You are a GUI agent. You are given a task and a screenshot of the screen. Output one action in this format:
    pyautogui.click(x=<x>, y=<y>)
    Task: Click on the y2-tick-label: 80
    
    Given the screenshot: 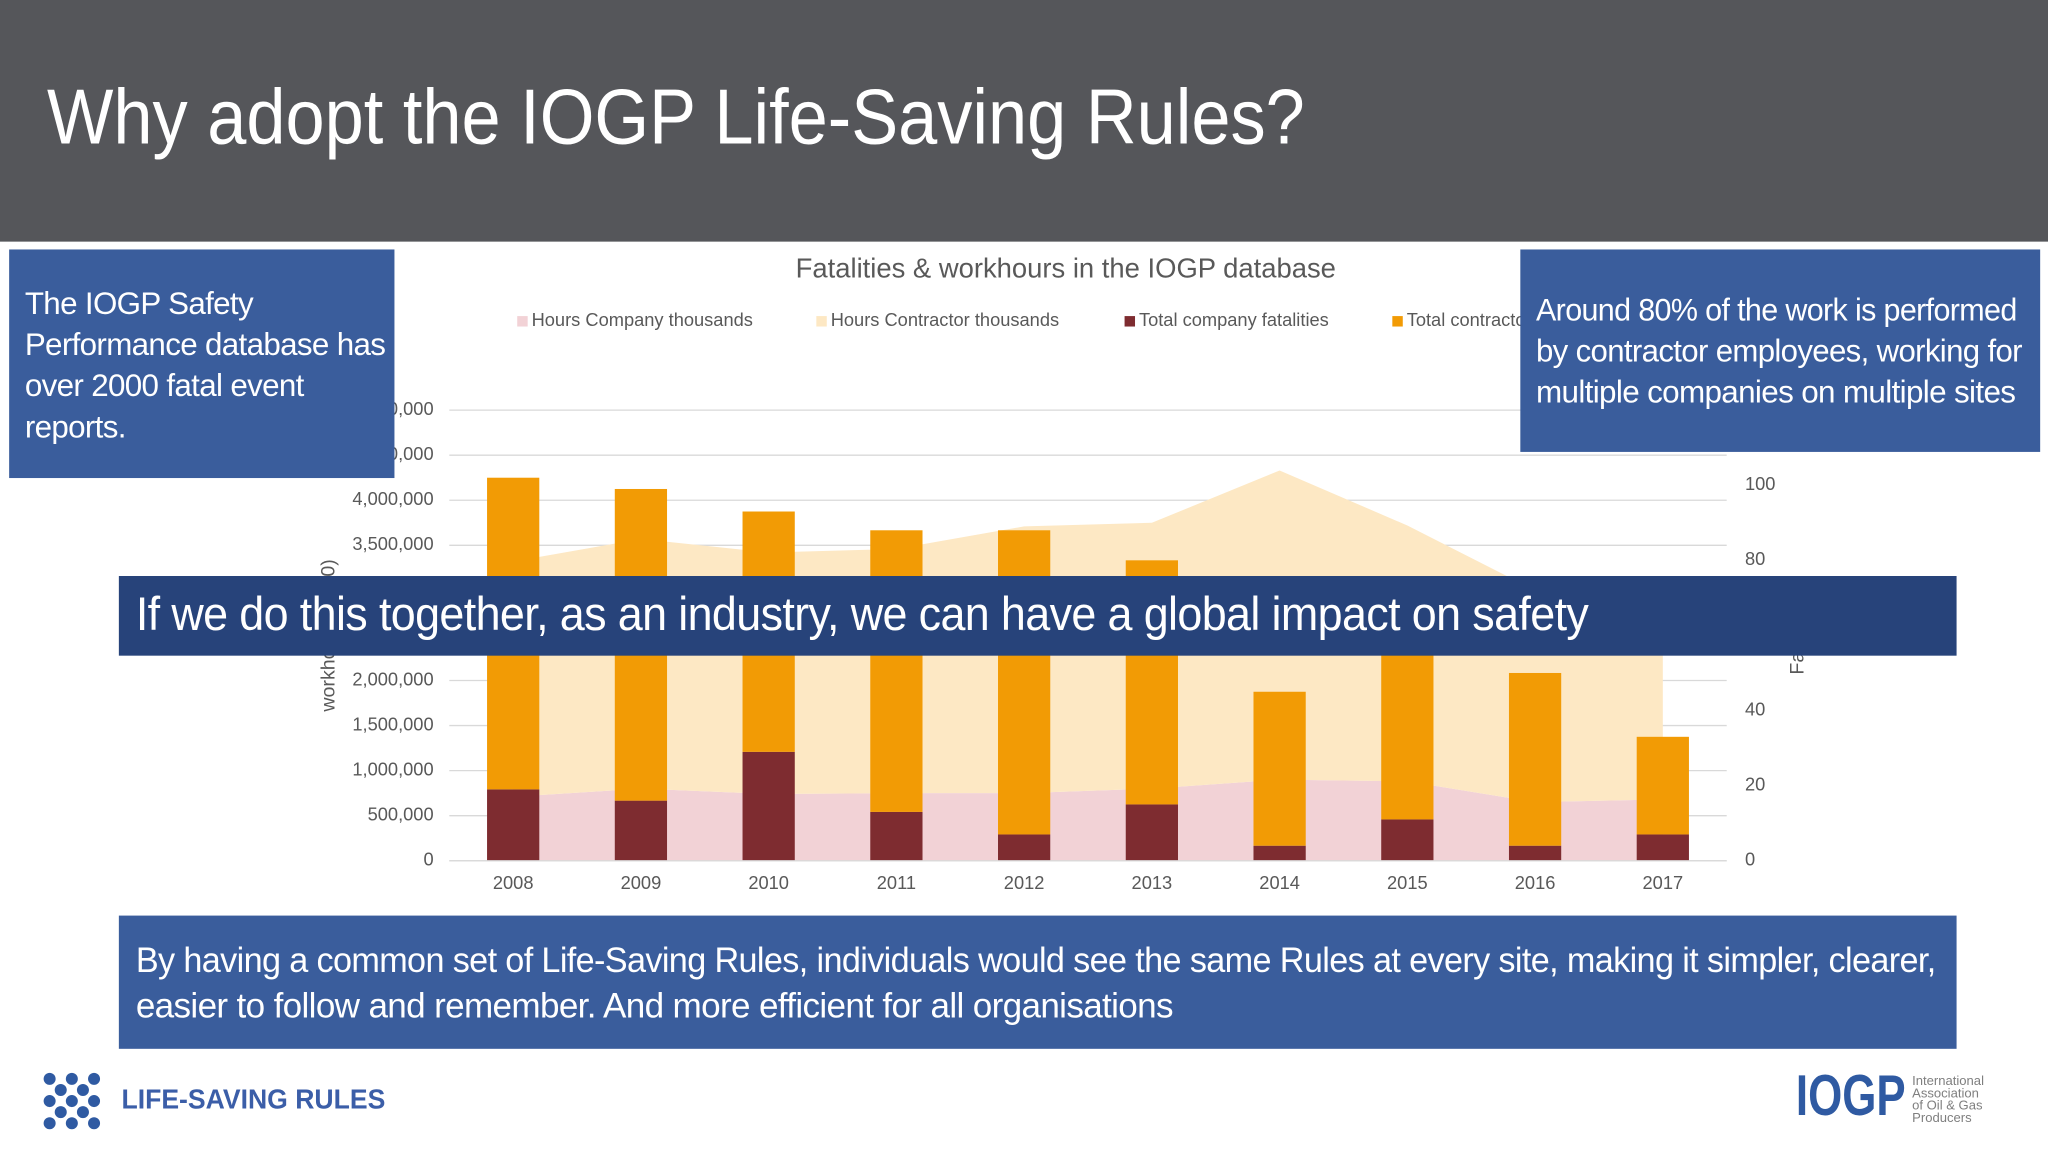 What is the action you would take?
    pyautogui.click(x=1755, y=558)
    